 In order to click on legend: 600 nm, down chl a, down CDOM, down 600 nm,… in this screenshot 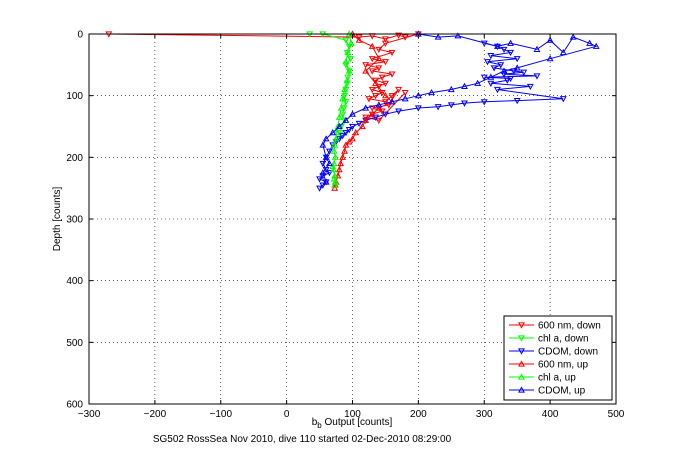, I will do `click(558, 358)`.